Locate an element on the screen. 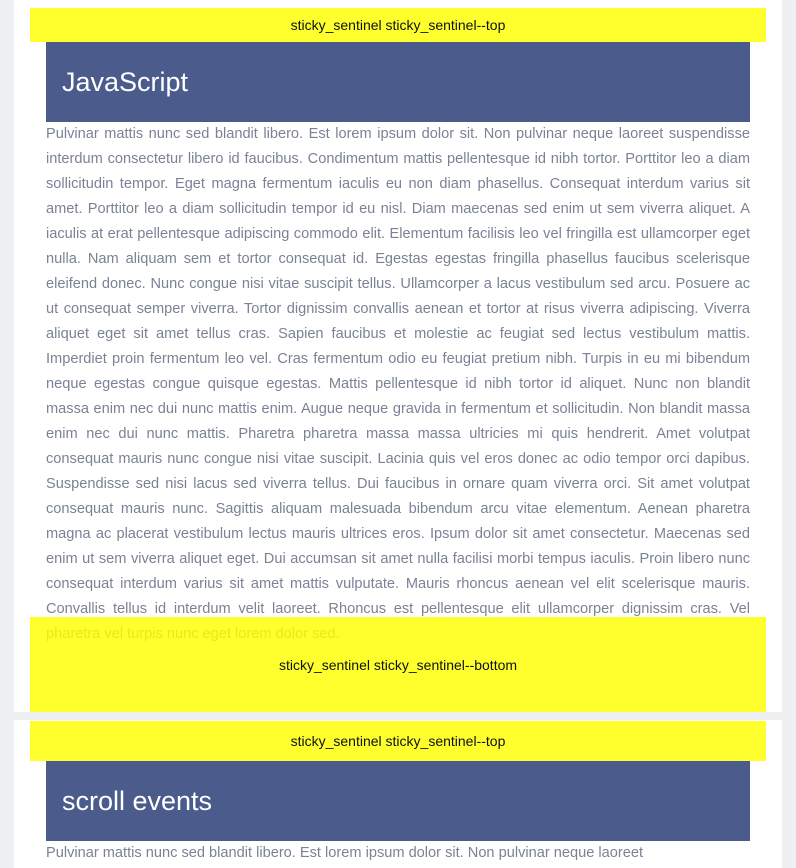 The image size is (796, 868). sticky-sentinel-bottom: sticky_sentinel sticky_sentinel--bottom is located at coordinates (398, 664).